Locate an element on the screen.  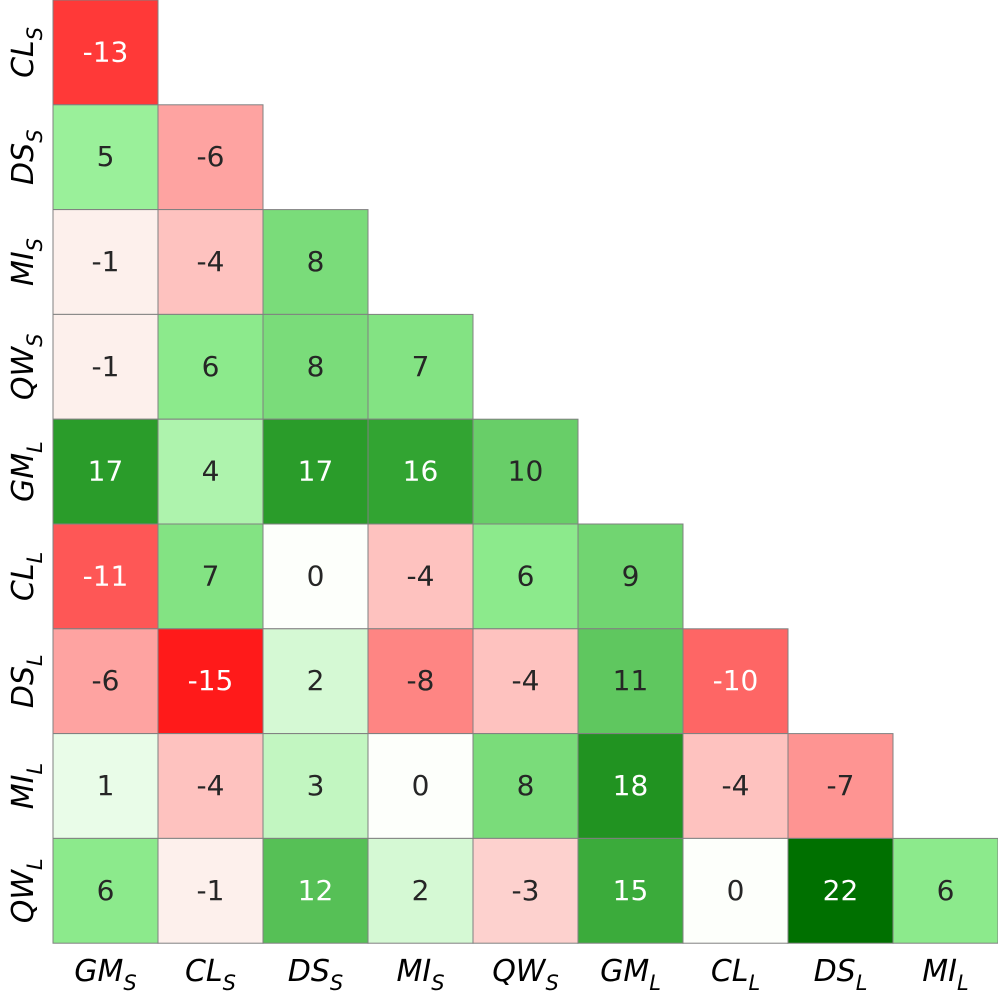
cell-value: 17 is located at coordinates (106, 471).